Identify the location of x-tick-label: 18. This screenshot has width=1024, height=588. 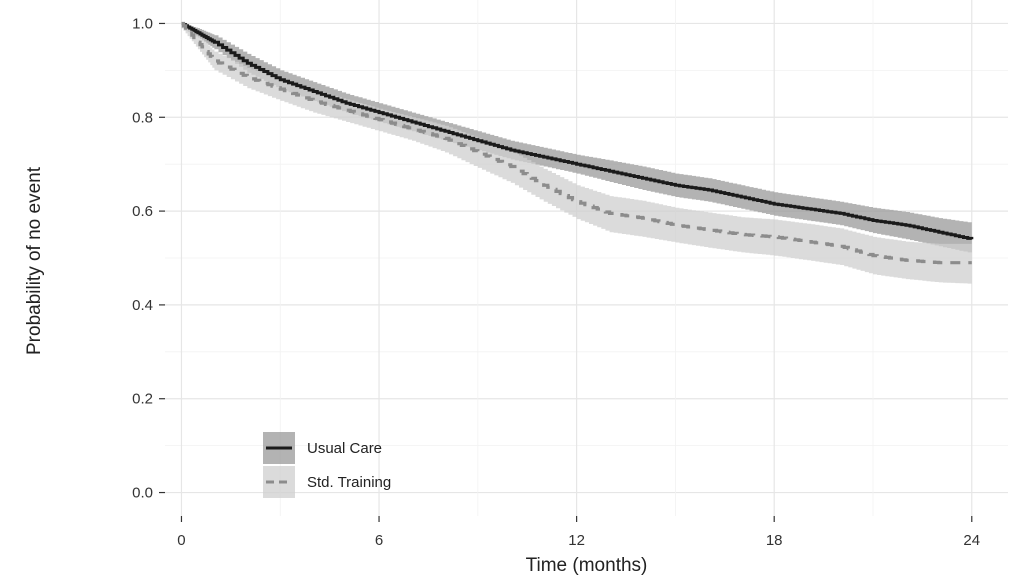
(774, 540).